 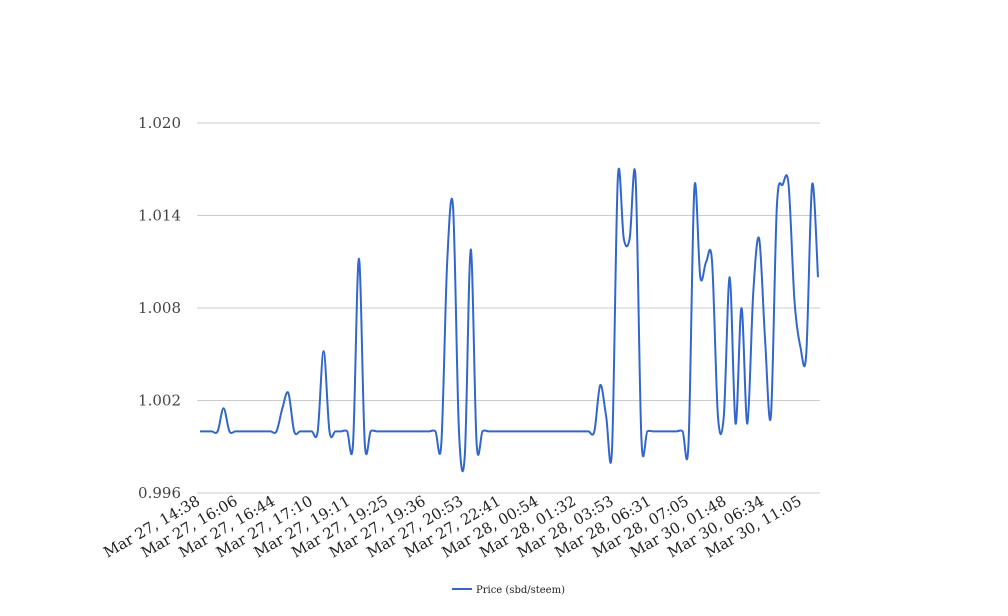 I want to click on legend-label: Price (sbd/steem), so click(x=520, y=590).